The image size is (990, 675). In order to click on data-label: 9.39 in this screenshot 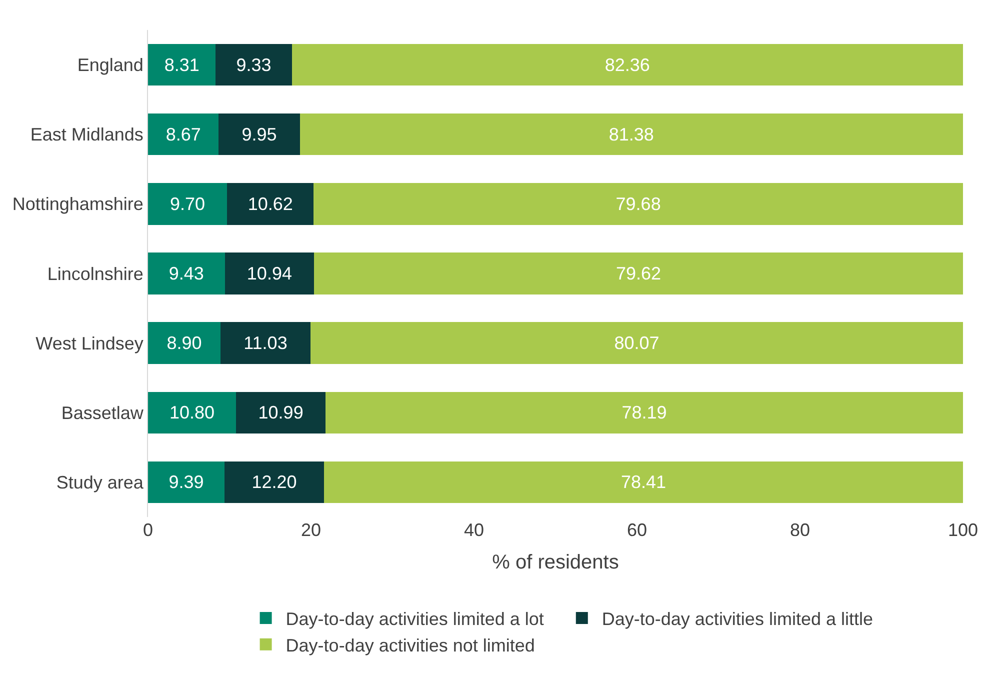, I will do `click(186, 482)`.